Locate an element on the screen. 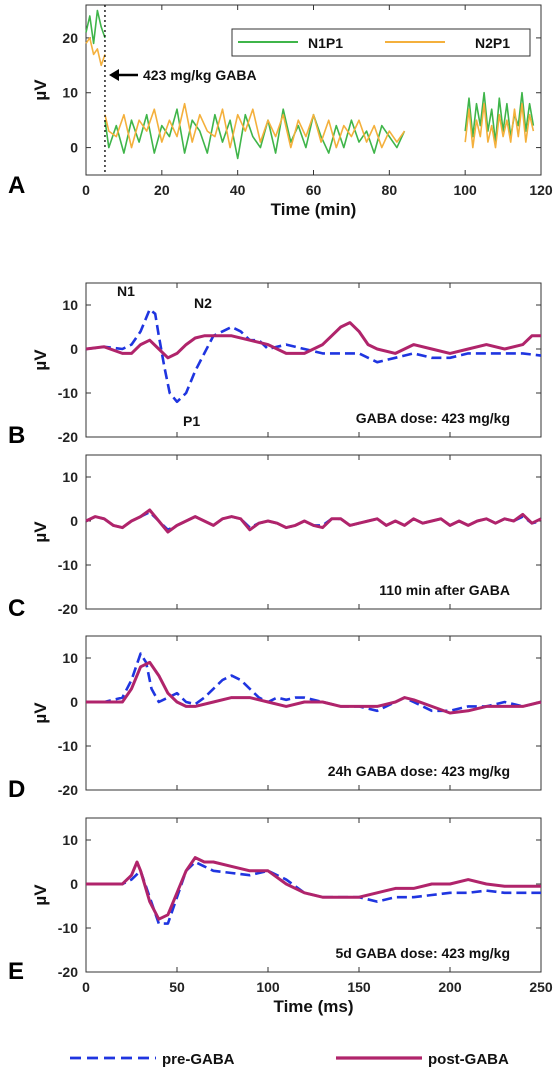  panel-letter-c: C is located at coordinates (16, 608).